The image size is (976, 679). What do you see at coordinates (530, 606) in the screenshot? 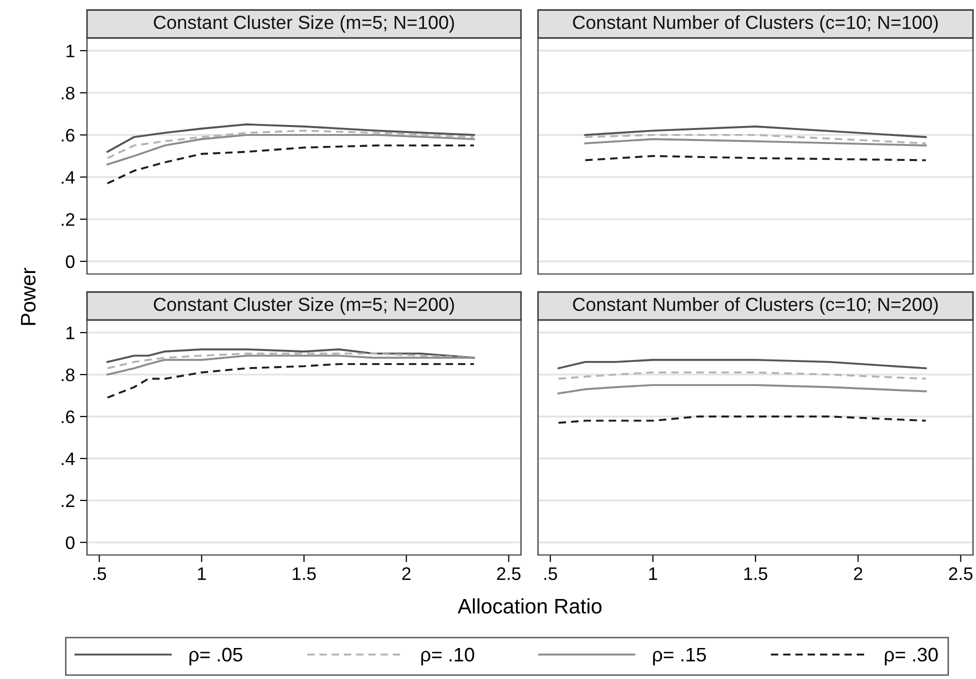
I see `x-axis-title: Allocation Ratio` at bounding box center [530, 606].